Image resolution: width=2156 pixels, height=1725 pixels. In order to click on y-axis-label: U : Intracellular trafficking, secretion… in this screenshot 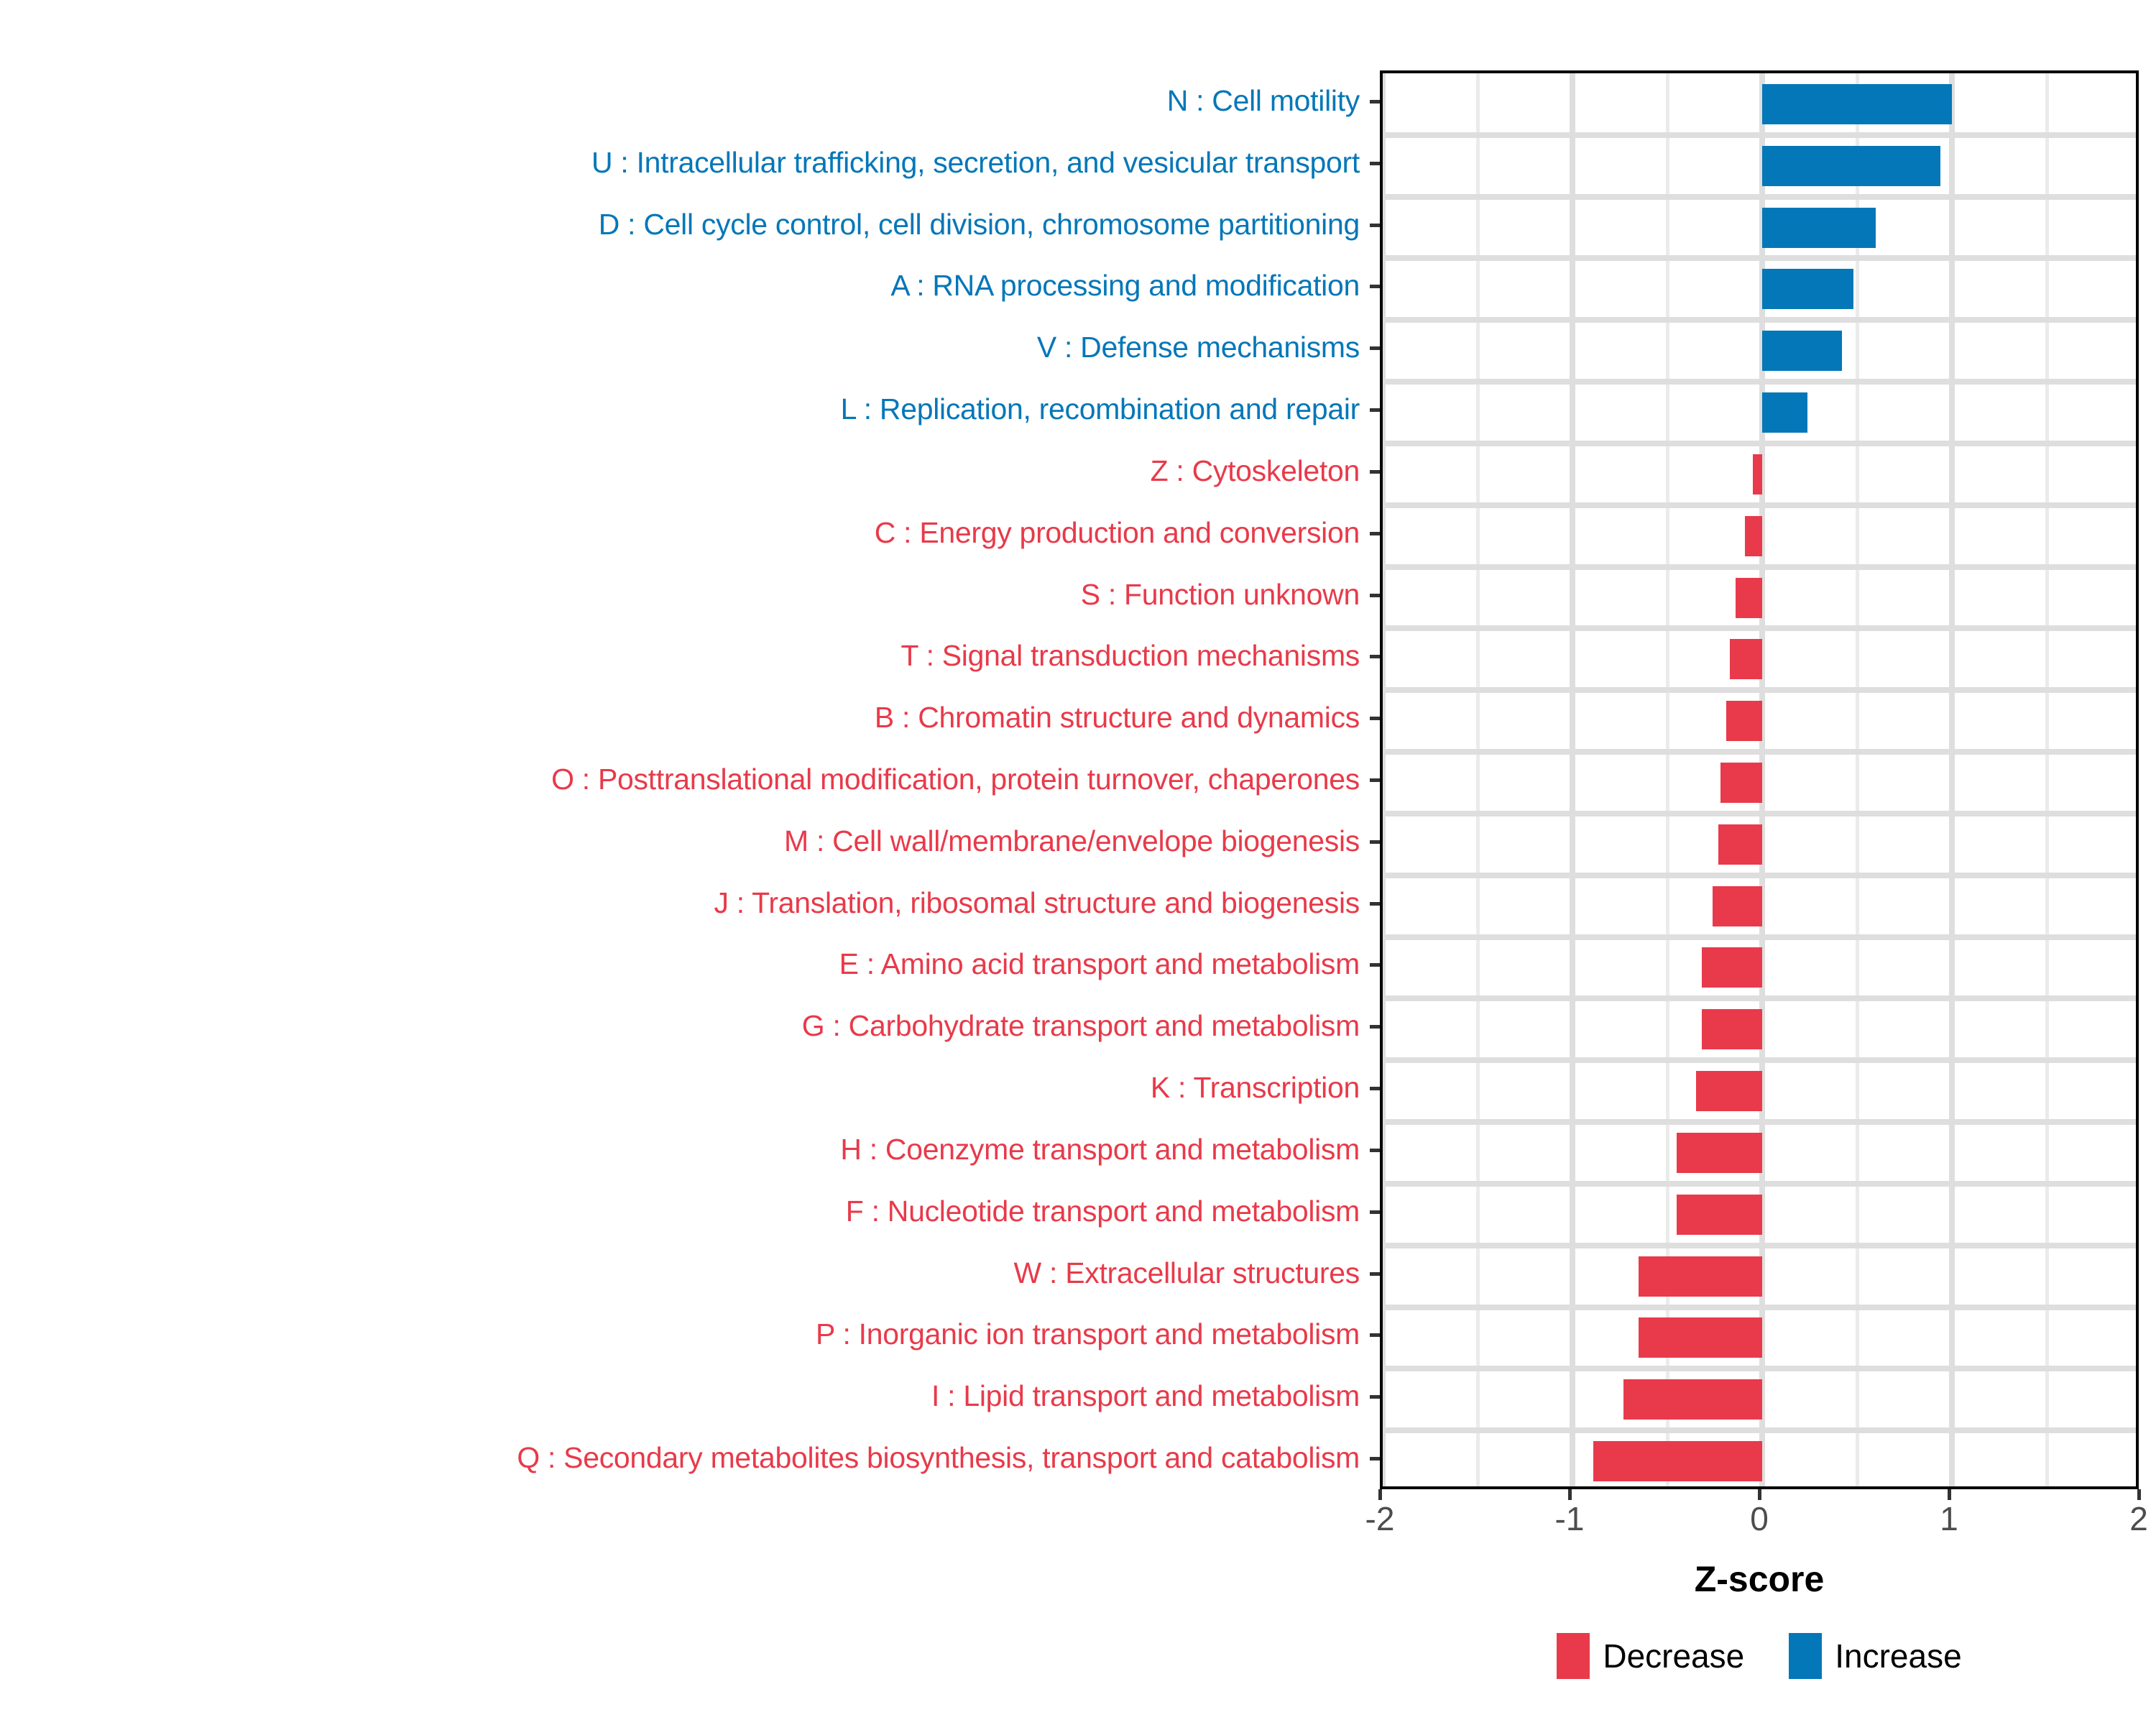, I will do `click(975, 162)`.